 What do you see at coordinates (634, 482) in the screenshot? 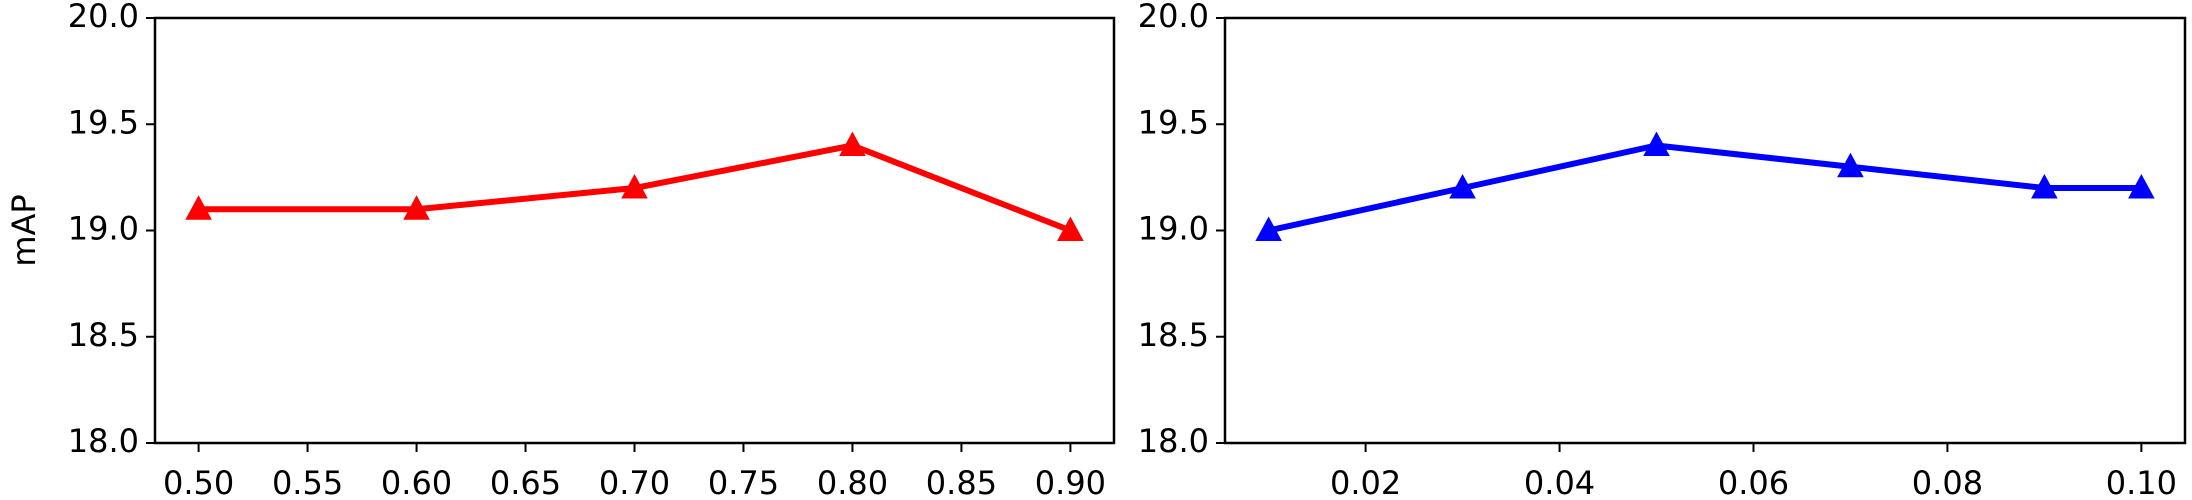
I see `x-tick-label: 0.70` at bounding box center [634, 482].